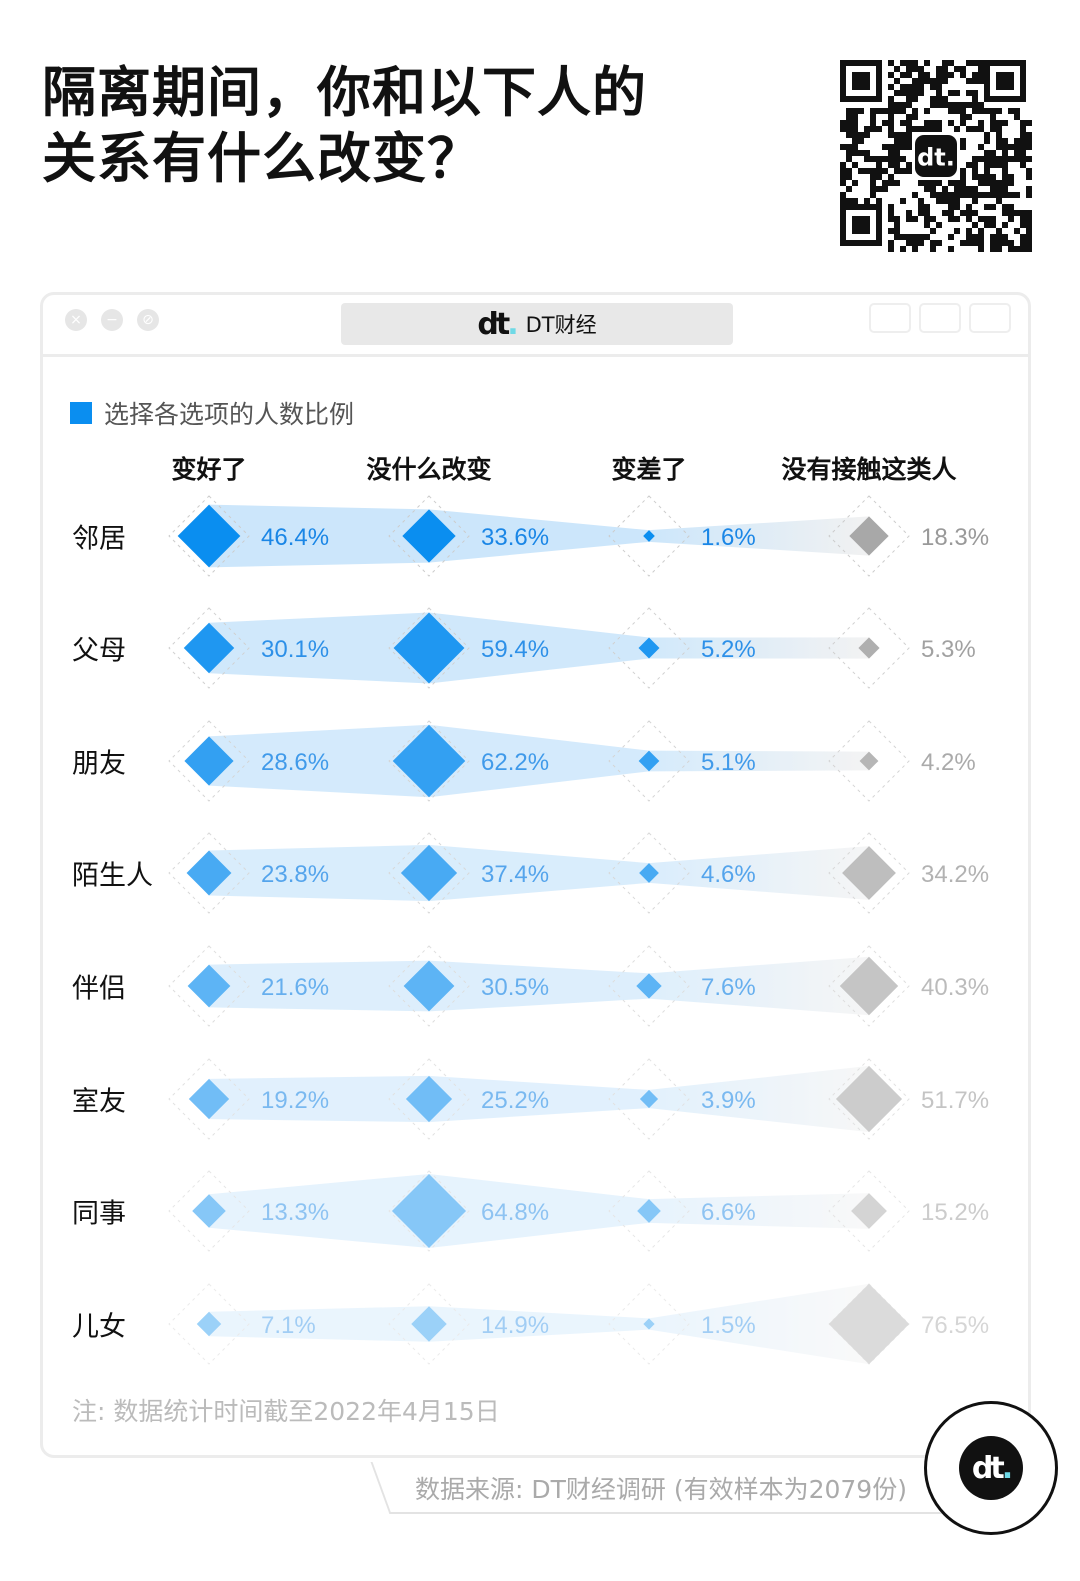 This screenshot has width=1080, height=1581. What do you see at coordinates (515, 1100) in the screenshot?
I see `data-label: 25.2%` at bounding box center [515, 1100].